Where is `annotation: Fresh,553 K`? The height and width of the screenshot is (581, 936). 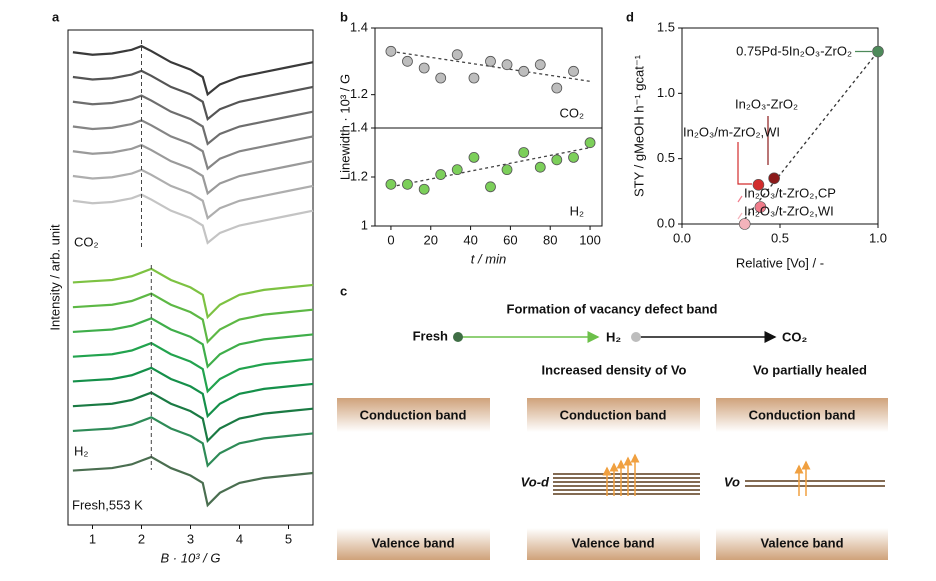
annotation: Fresh,553 K is located at coordinates (107, 504).